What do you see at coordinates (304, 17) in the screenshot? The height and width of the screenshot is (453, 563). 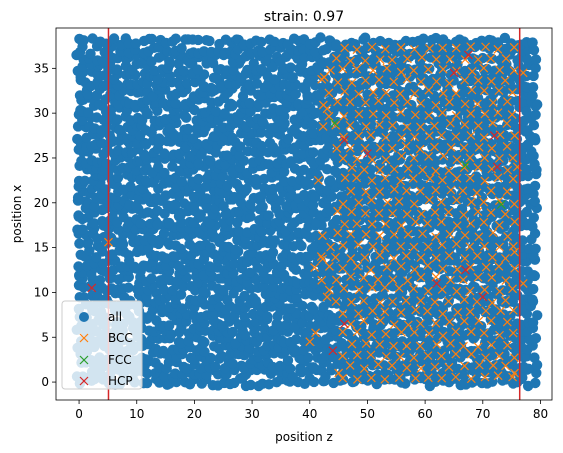 I see `chart-title: strain: 0.97` at bounding box center [304, 17].